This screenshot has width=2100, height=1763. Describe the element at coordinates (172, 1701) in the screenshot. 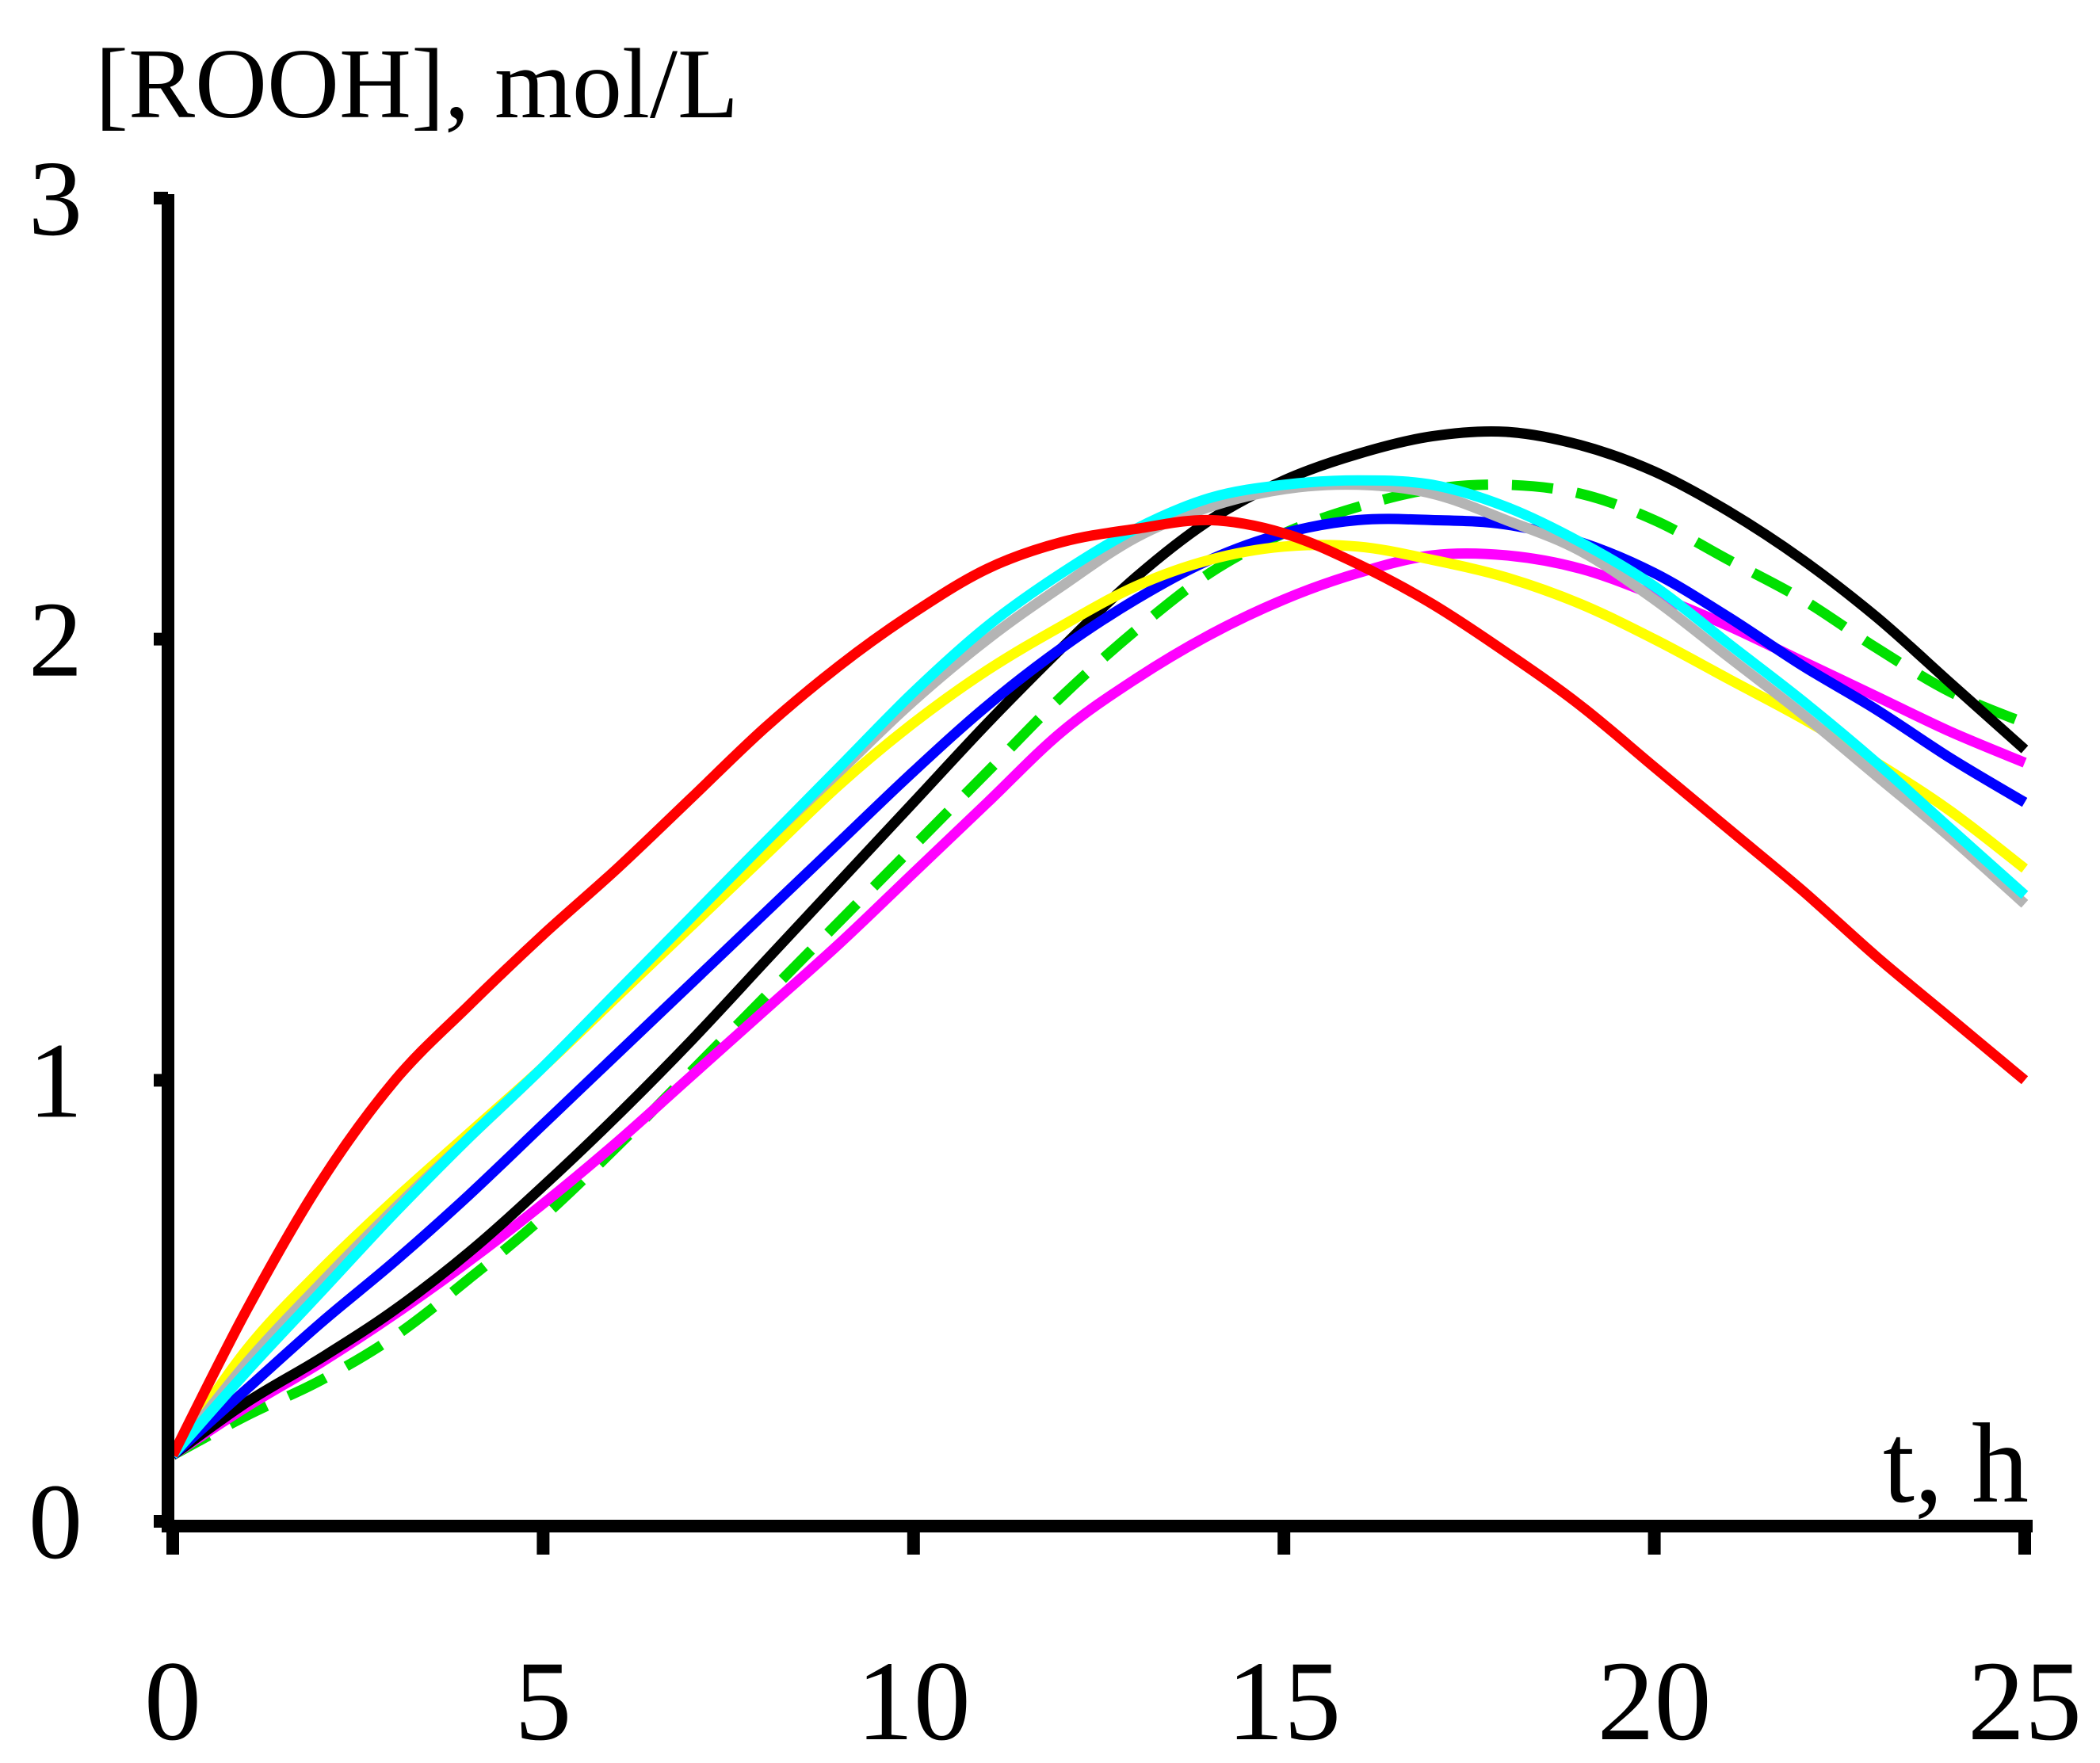

I see `x-tick-label: 0` at that location.